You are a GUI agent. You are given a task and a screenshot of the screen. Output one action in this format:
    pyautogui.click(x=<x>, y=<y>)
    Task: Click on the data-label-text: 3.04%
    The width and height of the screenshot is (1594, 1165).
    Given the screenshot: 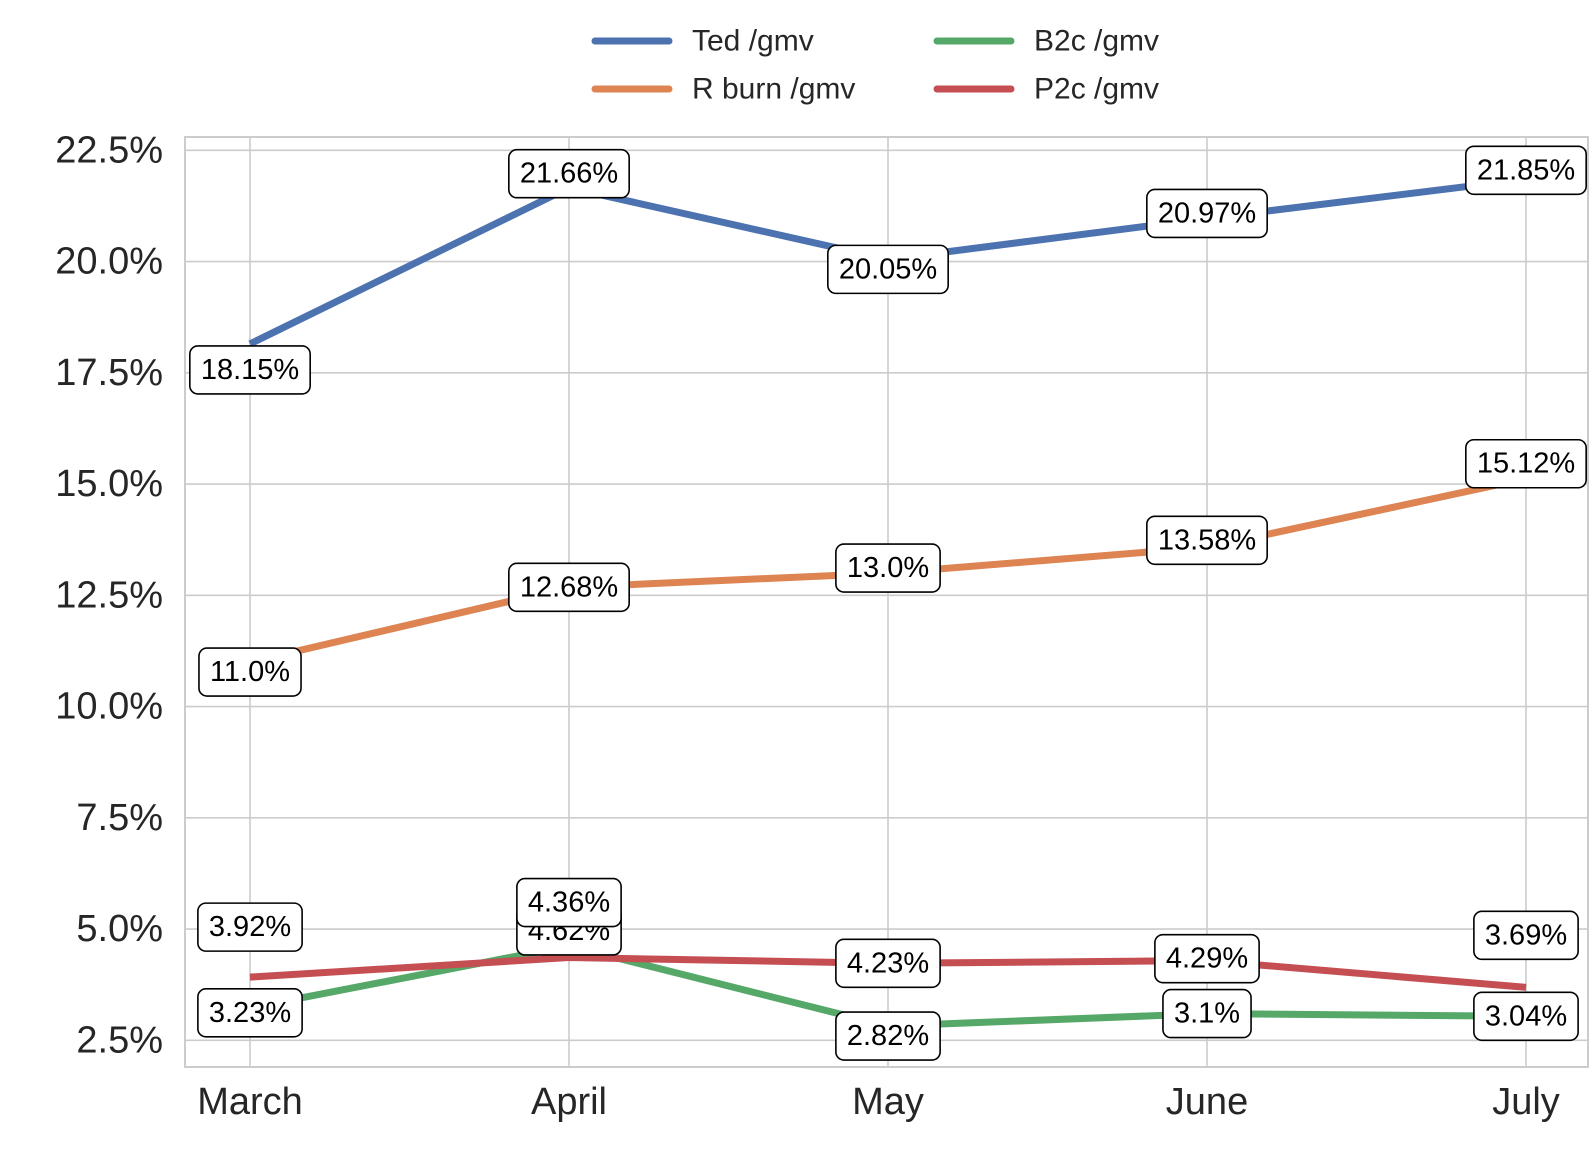 What is the action you would take?
    pyautogui.click(x=1526, y=1016)
    